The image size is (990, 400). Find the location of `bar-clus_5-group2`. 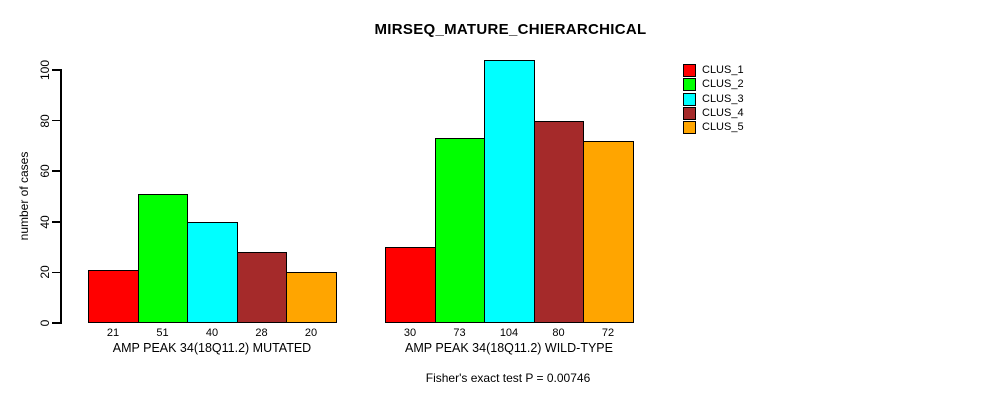

bar-clus_5-group2 is located at coordinates (608, 232).